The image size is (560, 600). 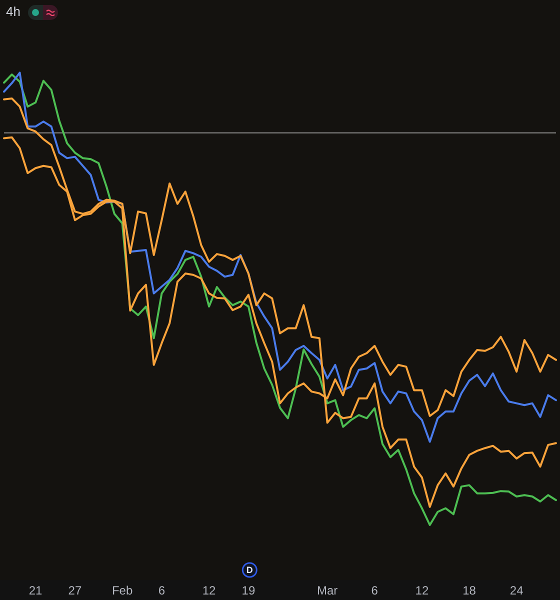 What do you see at coordinates (249, 591) in the screenshot?
I see `x-tick-label: 19` at bounding box center [249, 591].